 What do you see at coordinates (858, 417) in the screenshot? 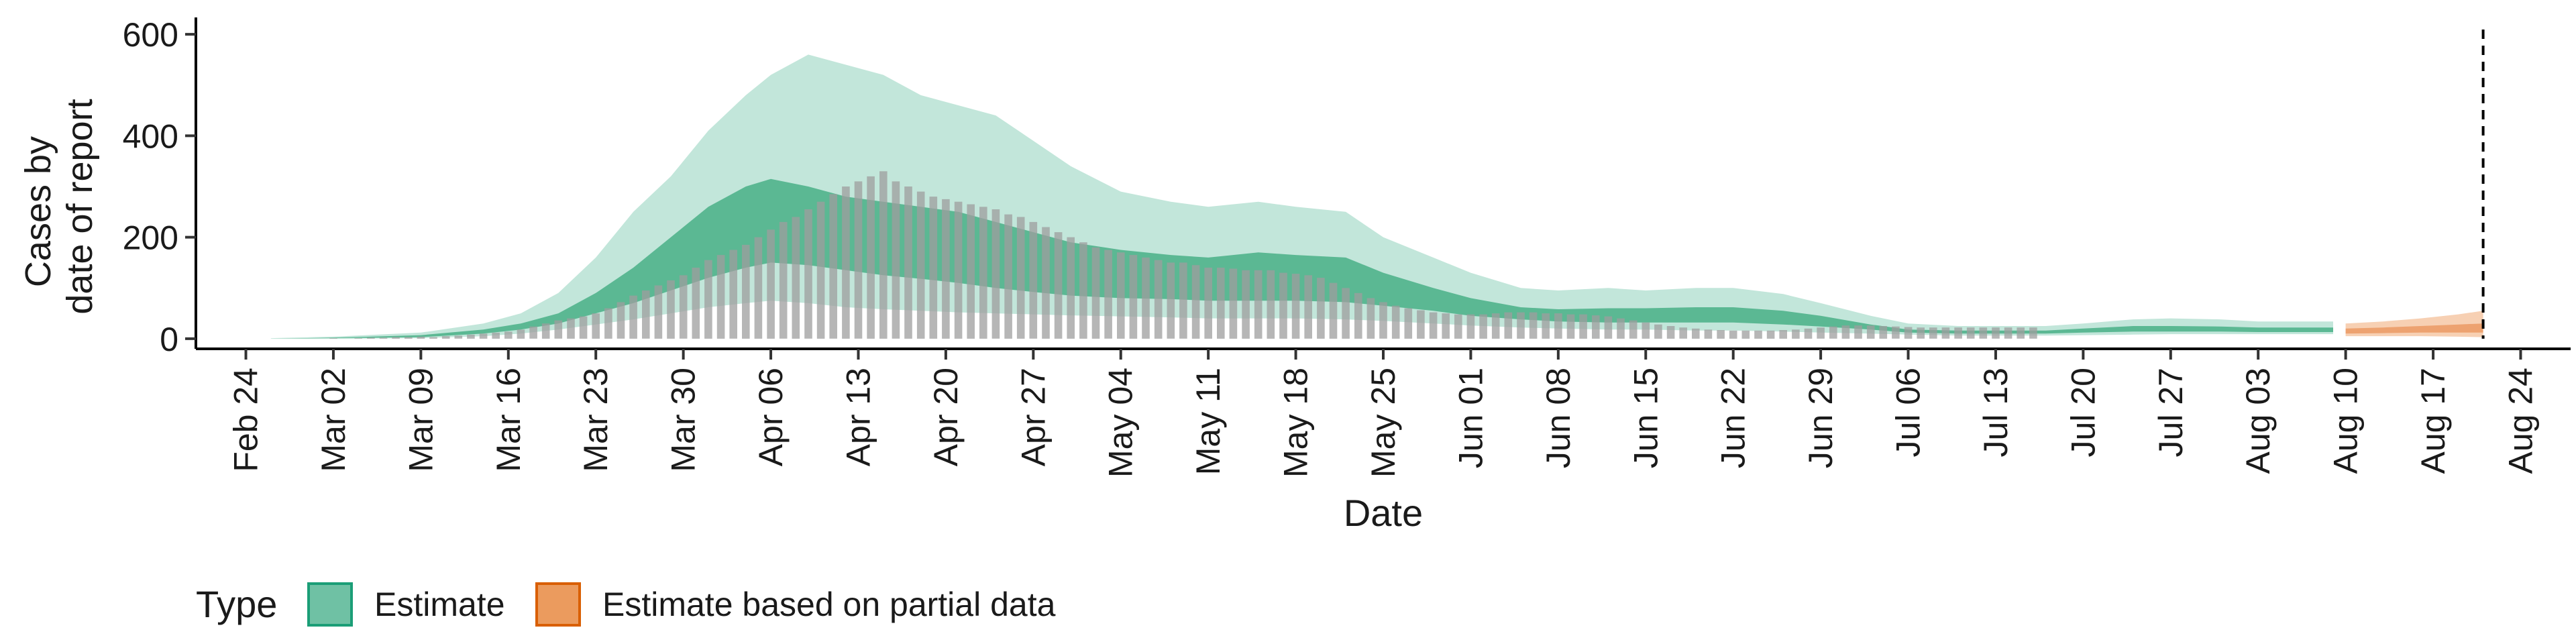
I see `x-tick-label: Apr 13` at bounding box center [858, 417].